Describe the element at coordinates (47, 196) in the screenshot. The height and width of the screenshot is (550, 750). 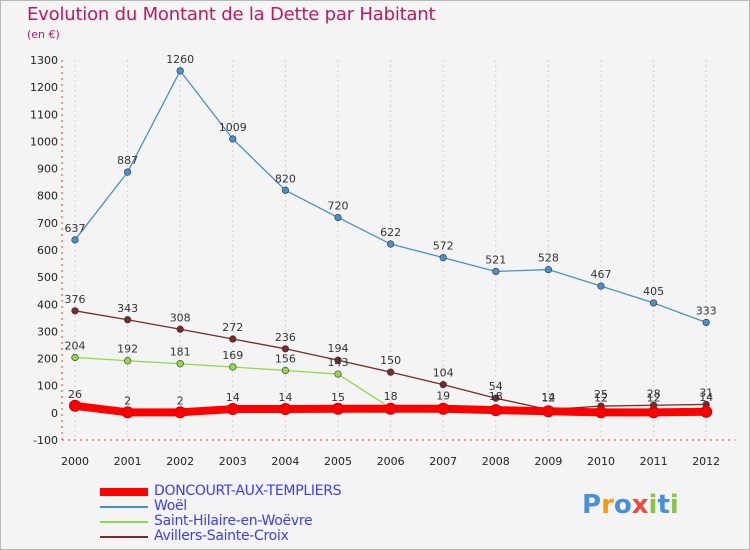
I see `y-tick-label: 800` at that location.